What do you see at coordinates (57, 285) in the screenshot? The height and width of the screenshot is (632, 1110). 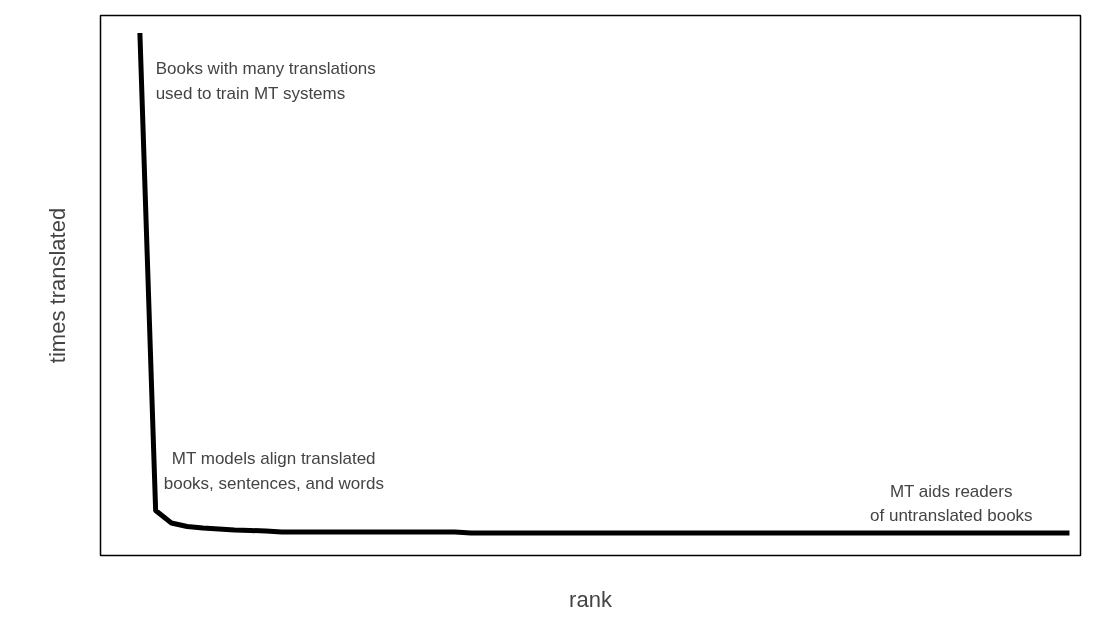 I see `y-axis-title: times translated` at bounding box center [57, 285].